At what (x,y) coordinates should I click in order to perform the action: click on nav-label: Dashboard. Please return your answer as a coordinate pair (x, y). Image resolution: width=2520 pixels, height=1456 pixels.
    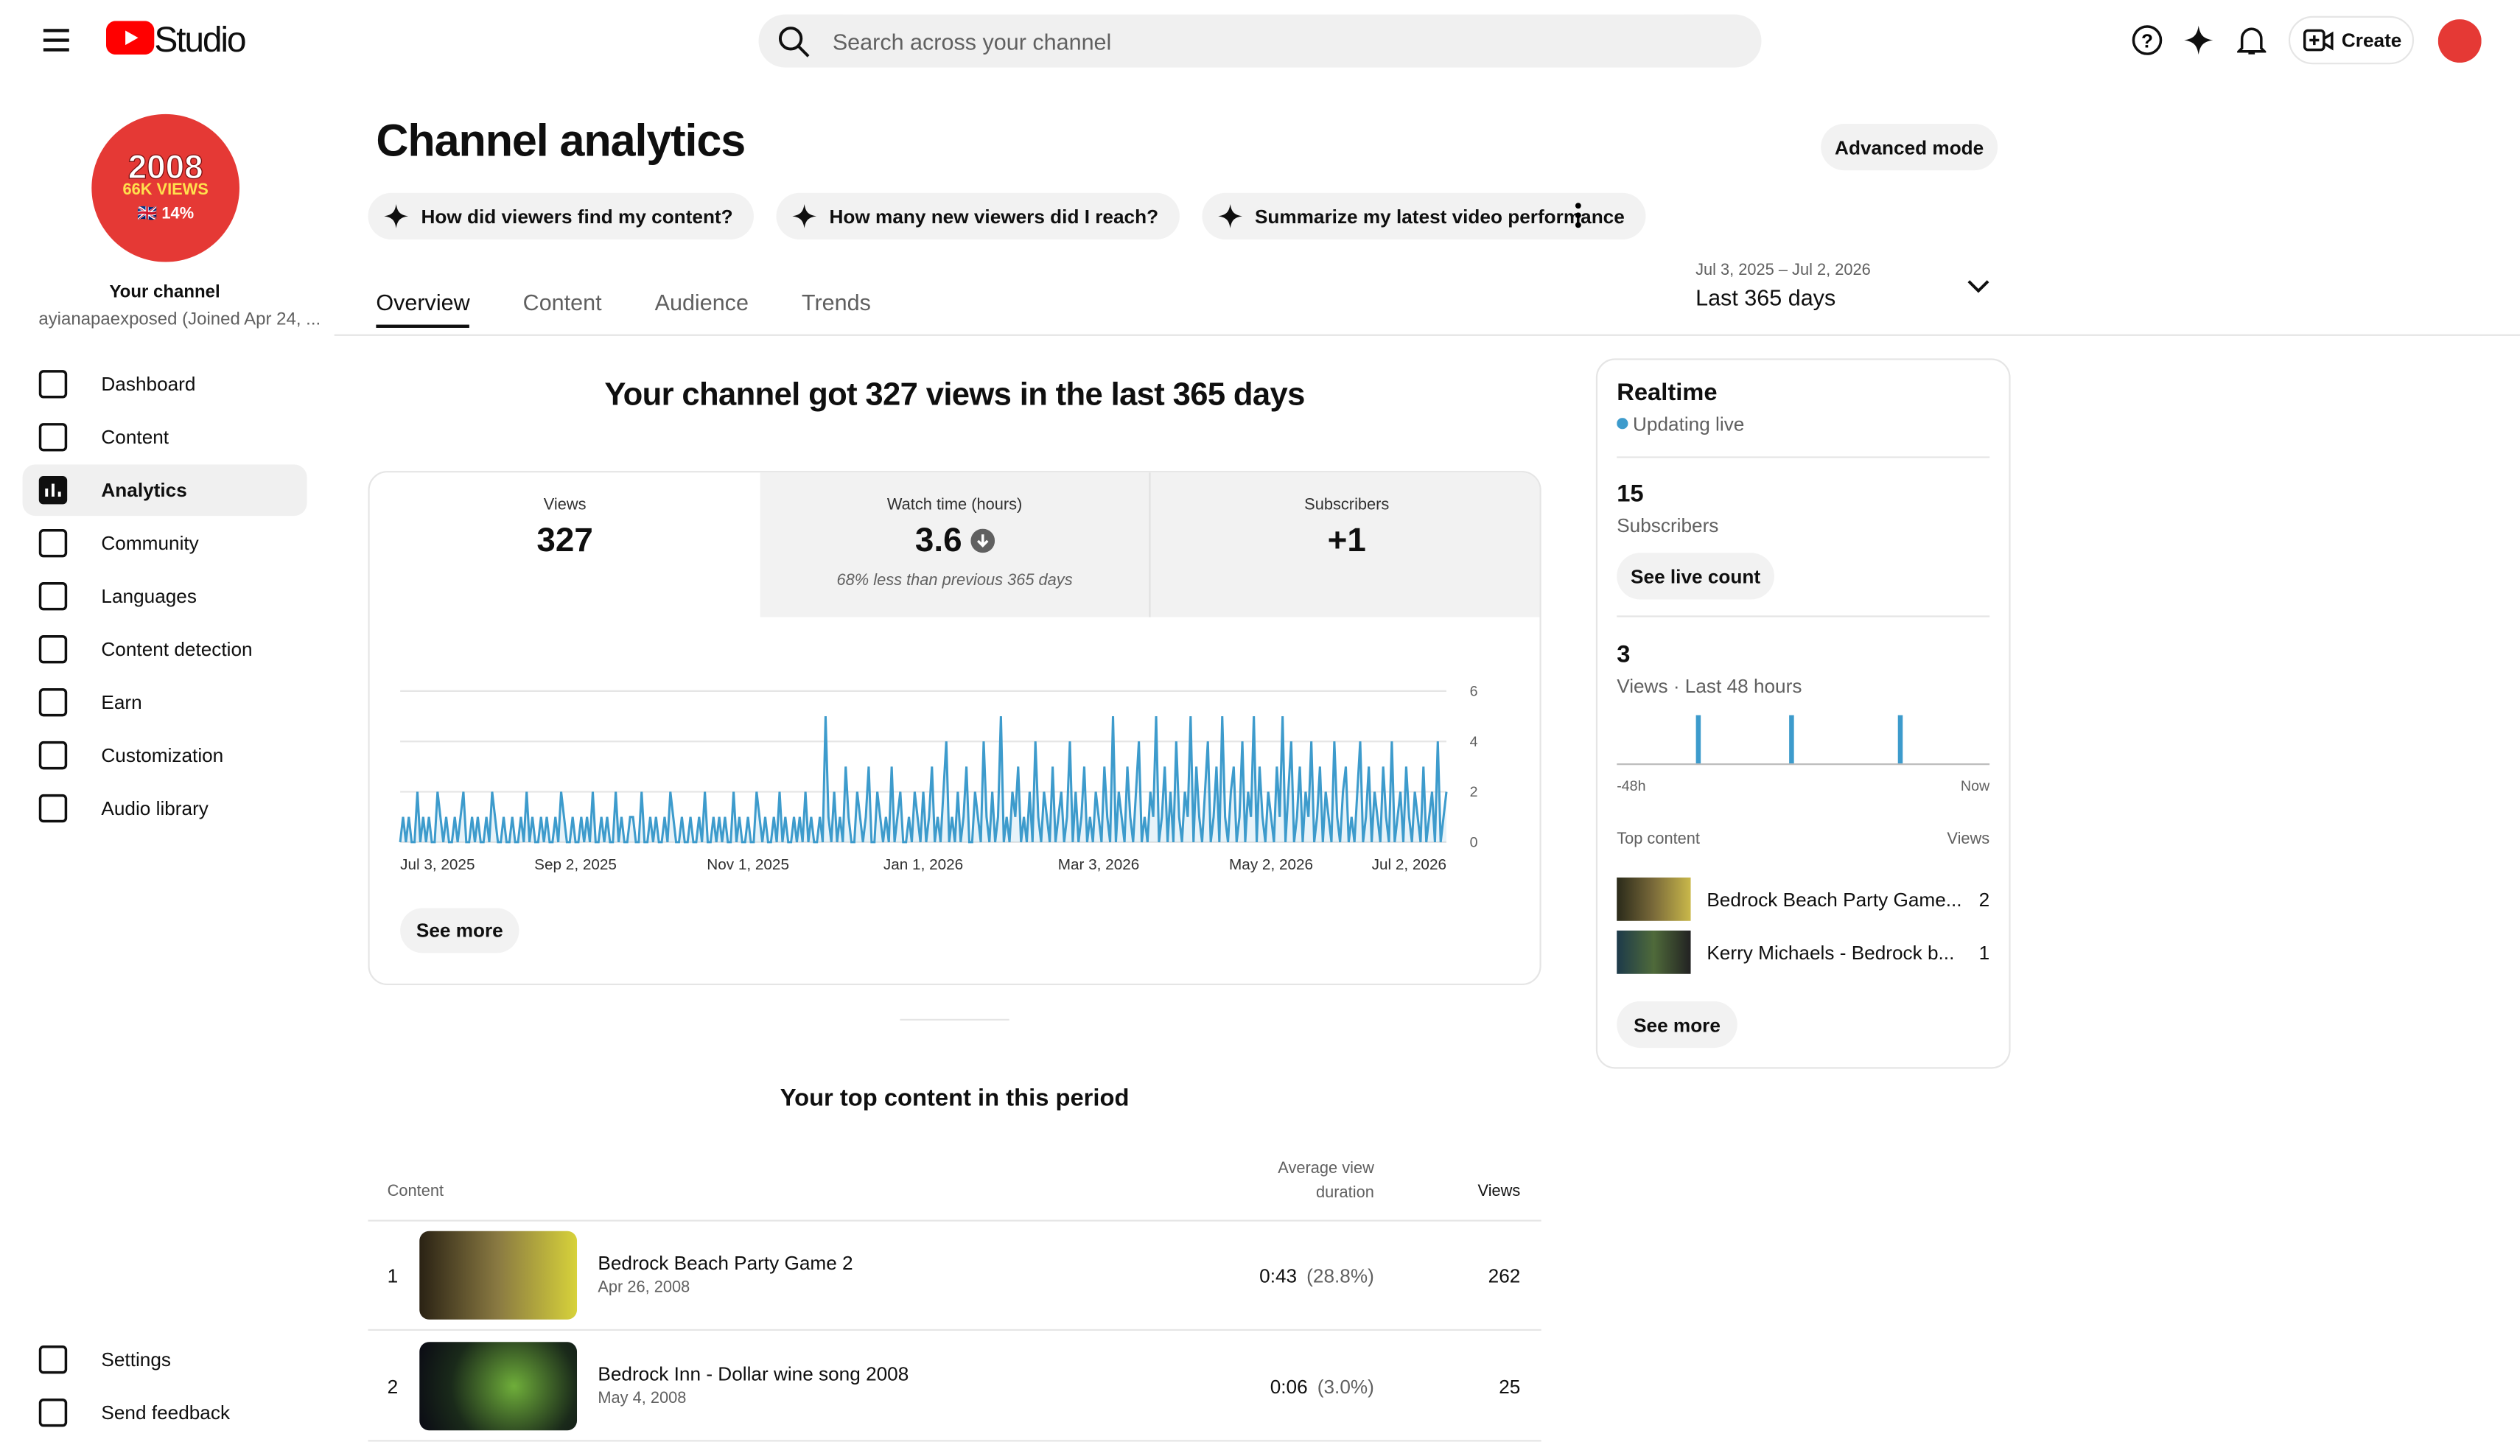
    Looking at the image, I should click on (148, 384).